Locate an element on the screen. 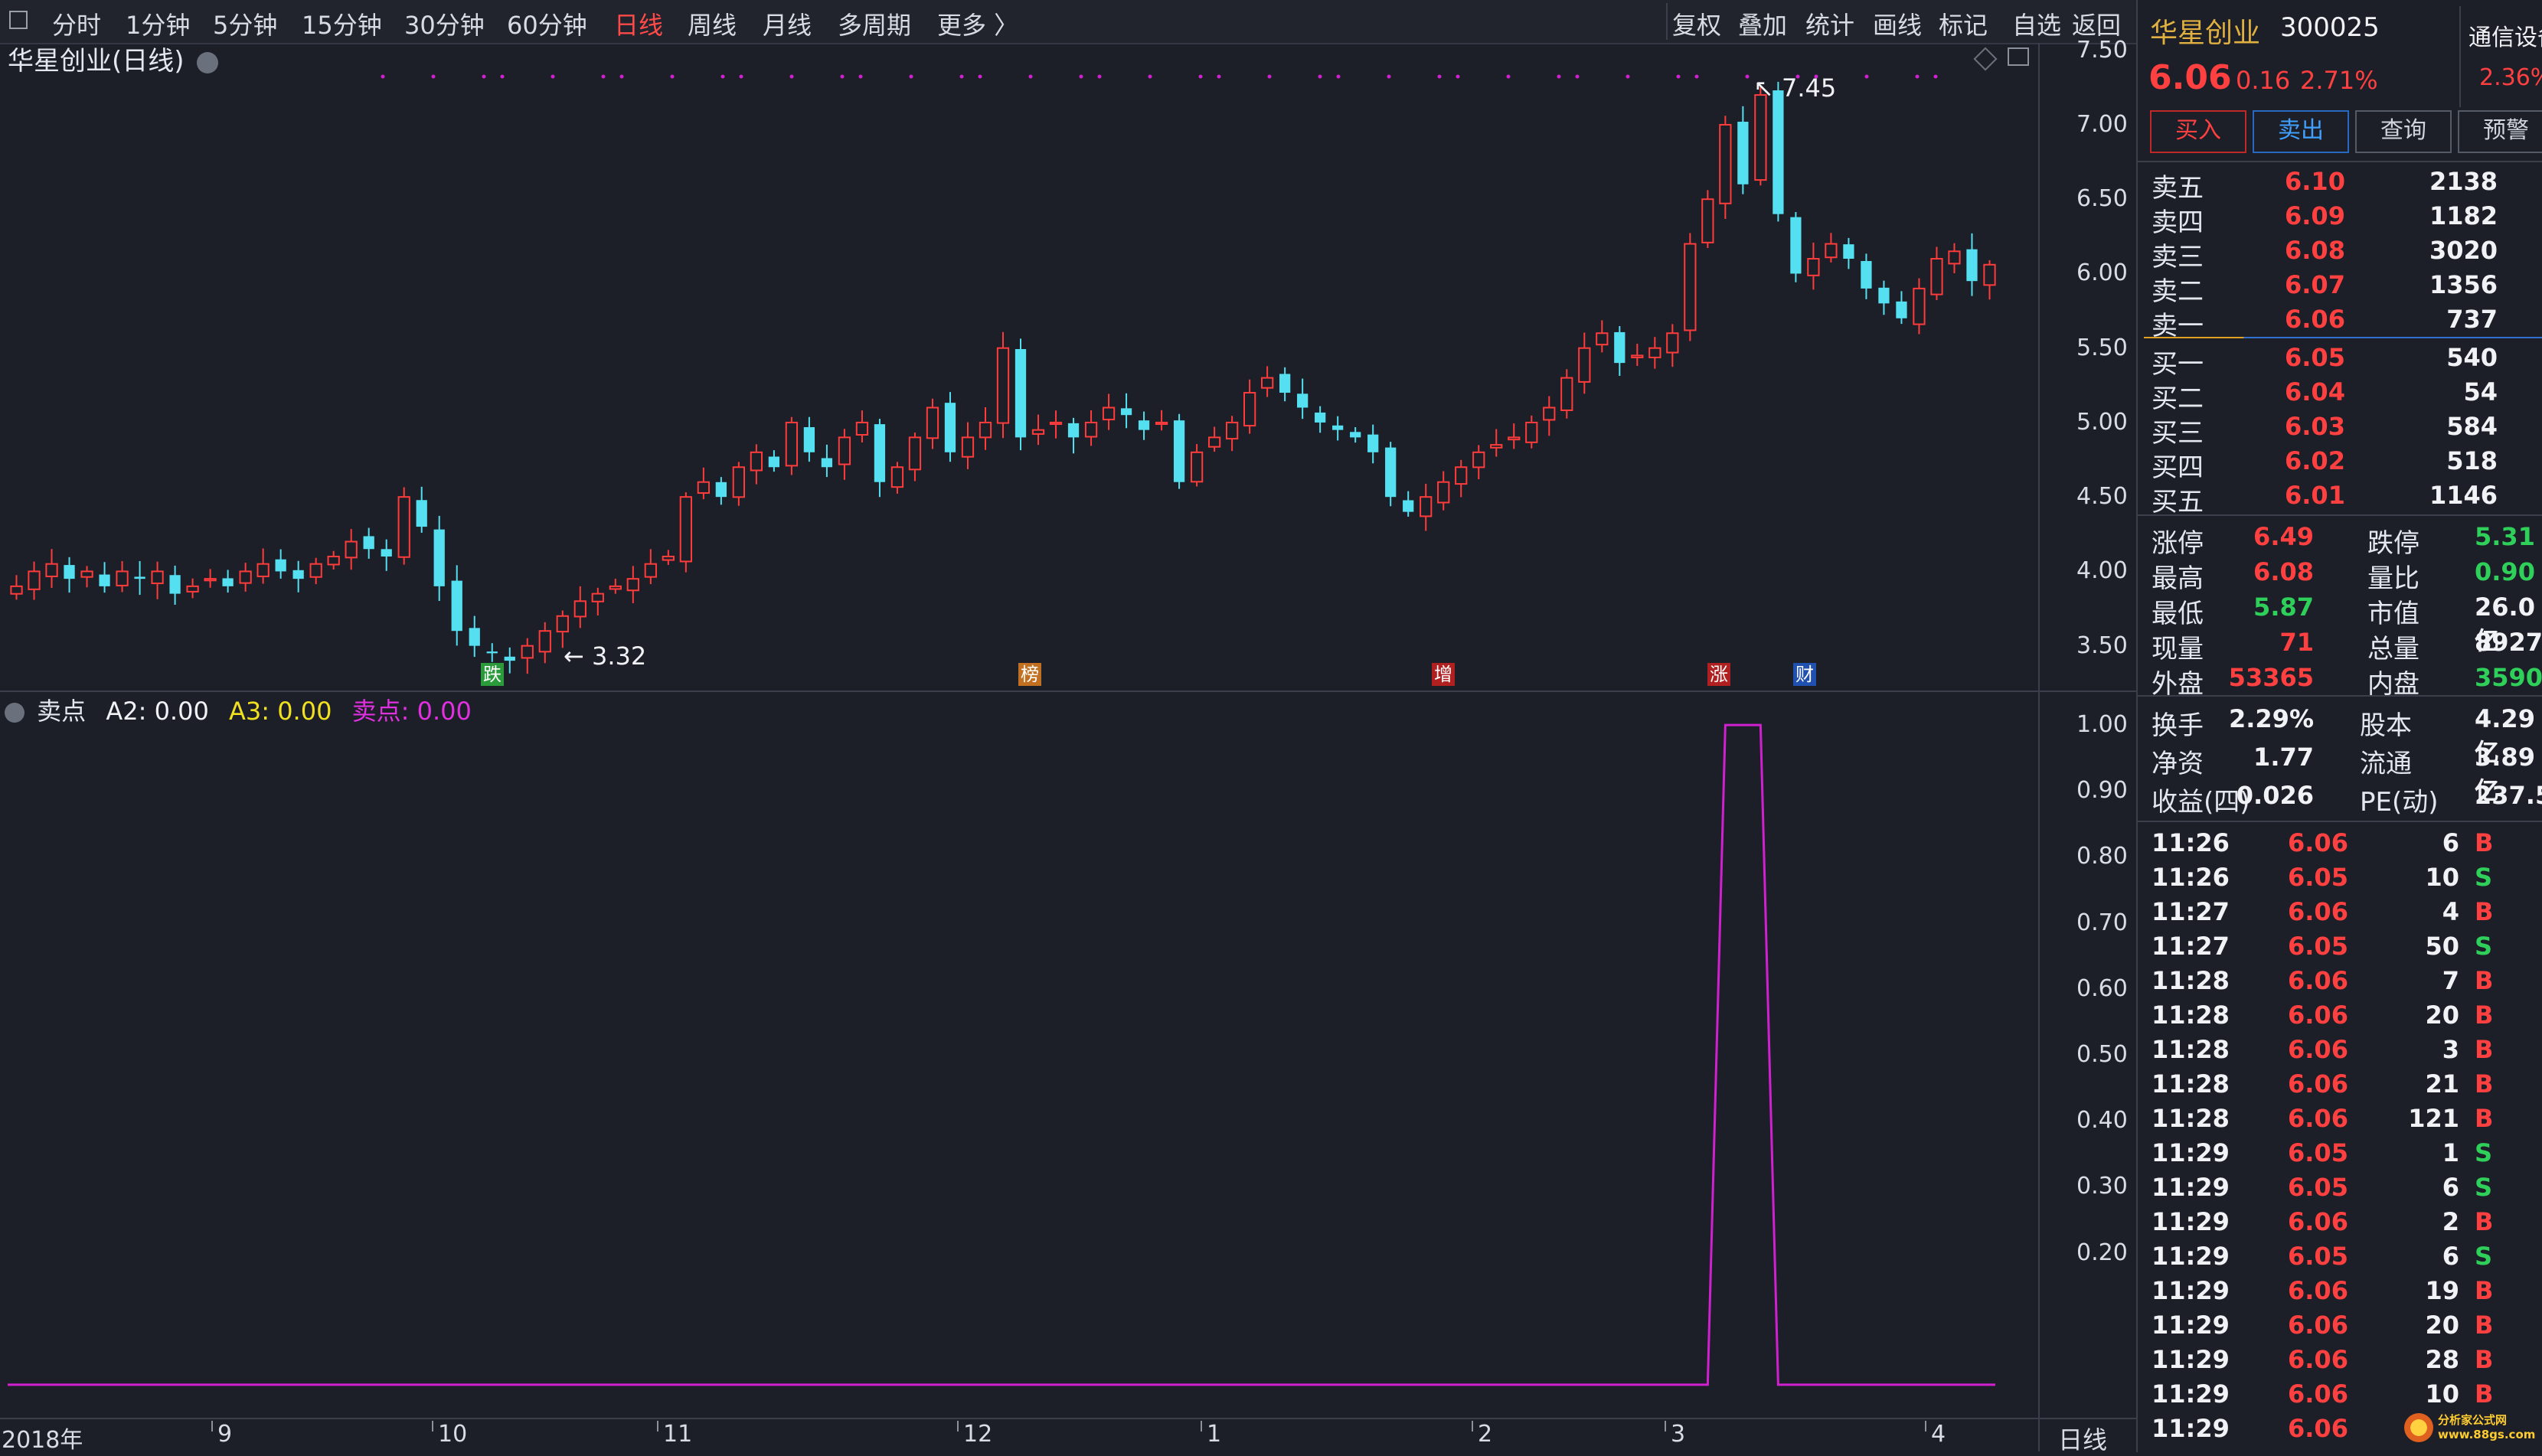  period-15min: 15分钟 is located at coordinates (342, 25).